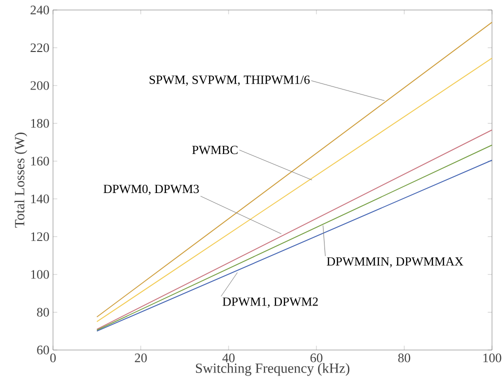  Describe the element at coordinates (40, 274) in the screenshot. I see `y-tick-label: 100` at that location.